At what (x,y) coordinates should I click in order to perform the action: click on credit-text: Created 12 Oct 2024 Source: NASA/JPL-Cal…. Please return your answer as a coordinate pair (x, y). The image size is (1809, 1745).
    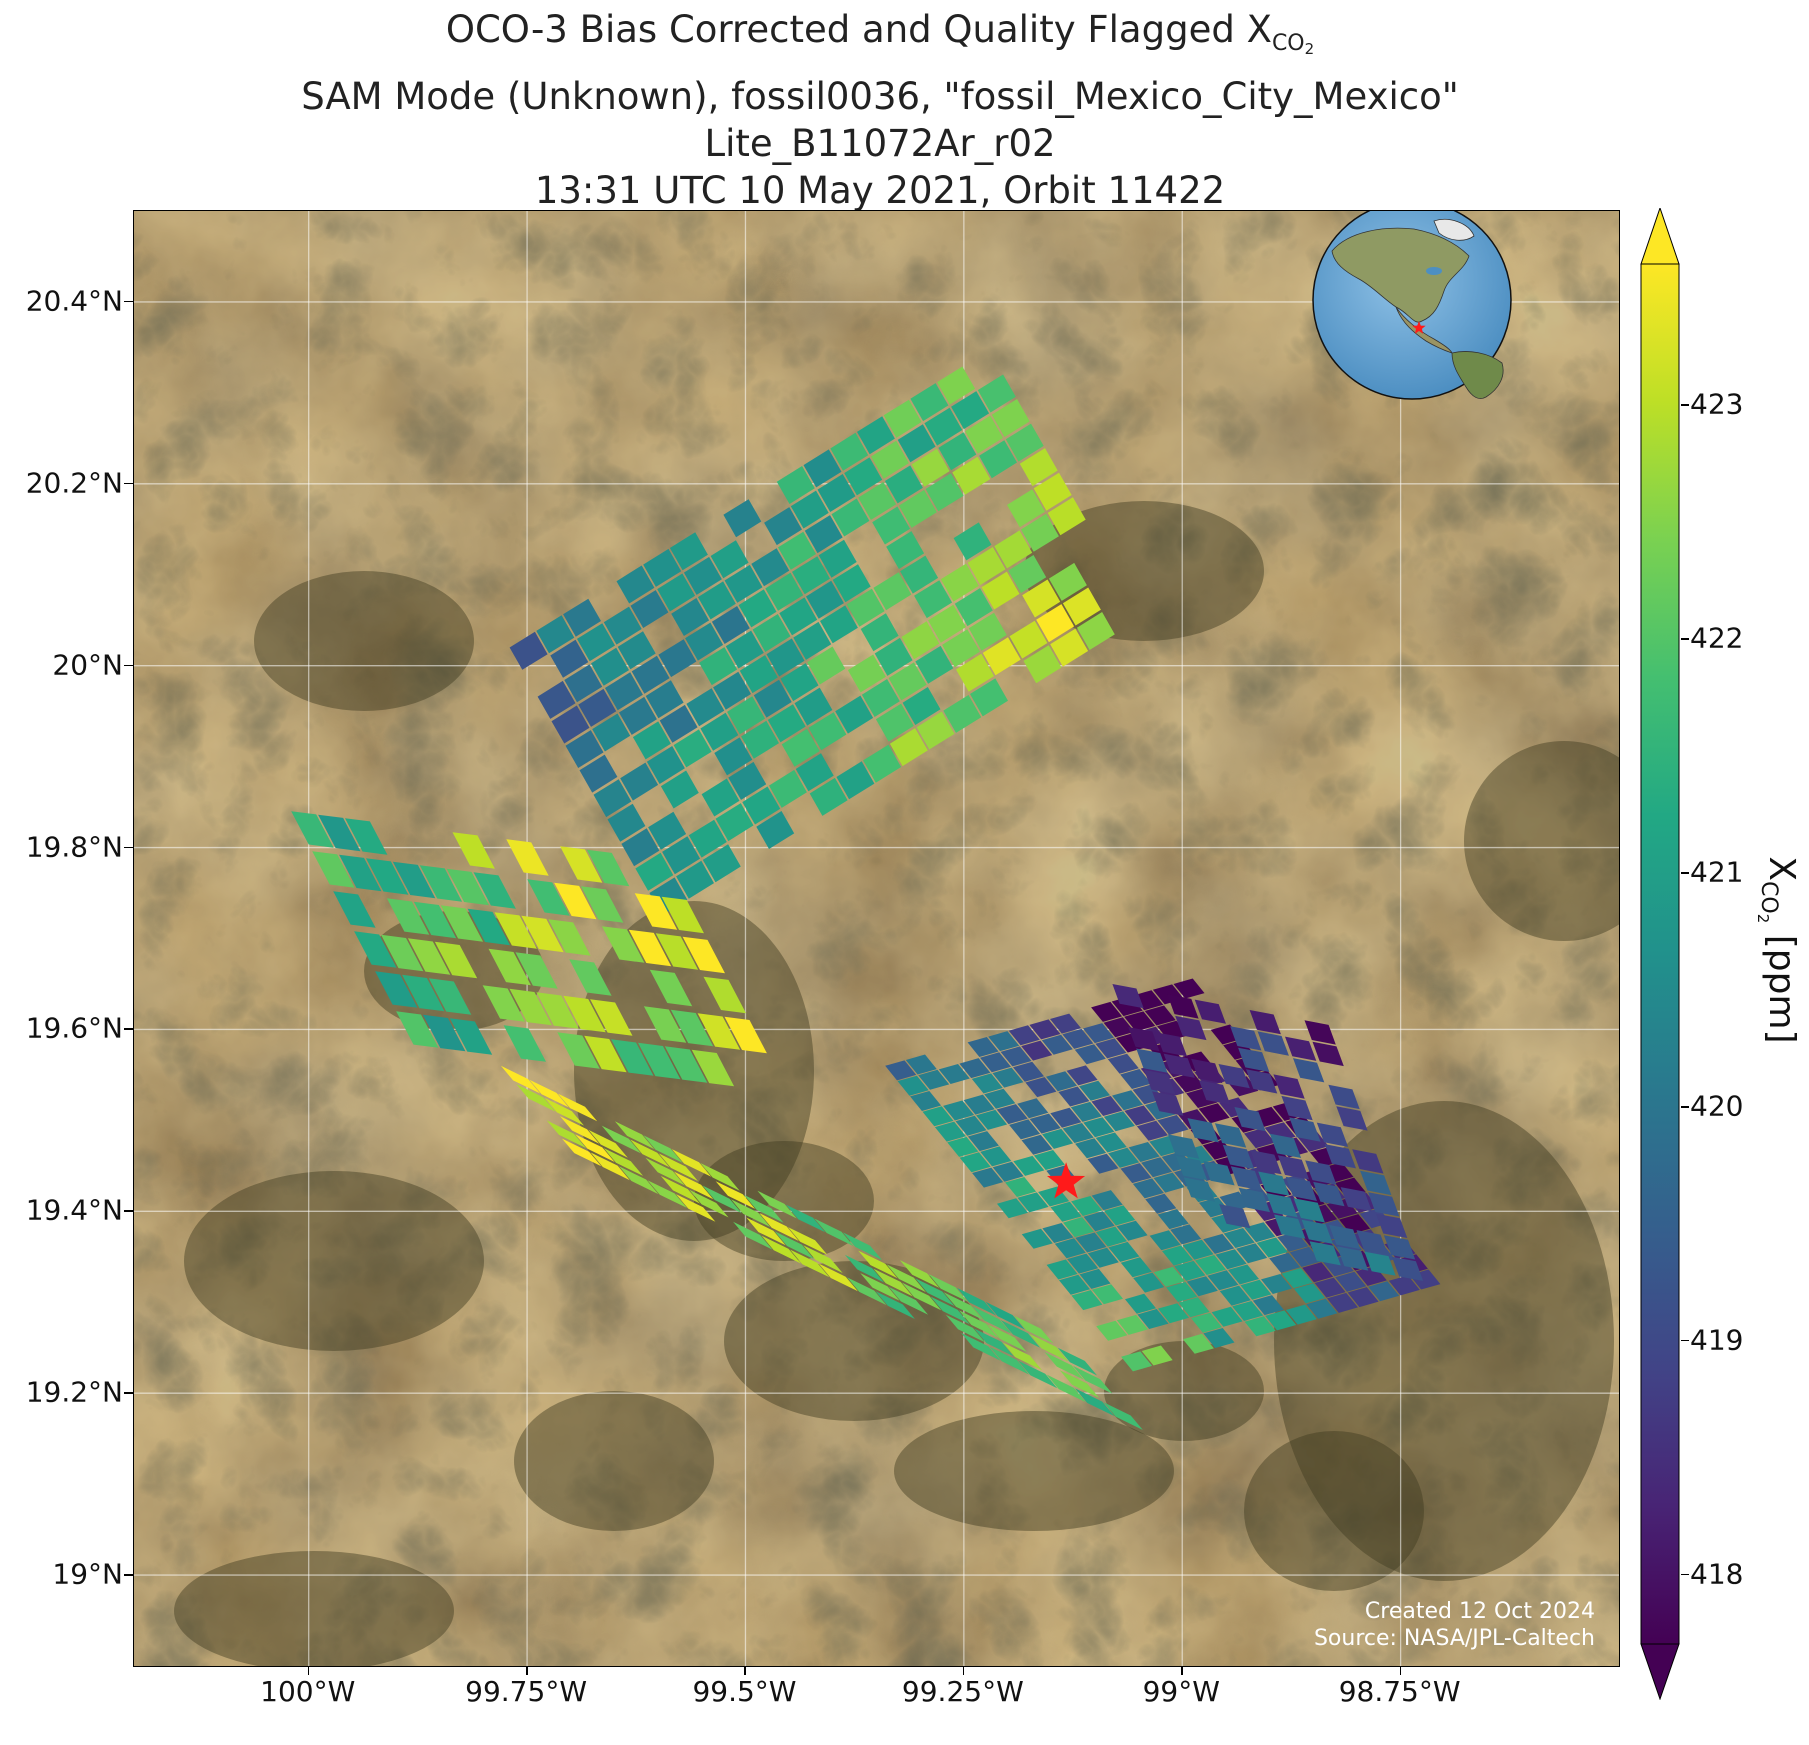
    Looking at the image, I should click on (1454, 1625).